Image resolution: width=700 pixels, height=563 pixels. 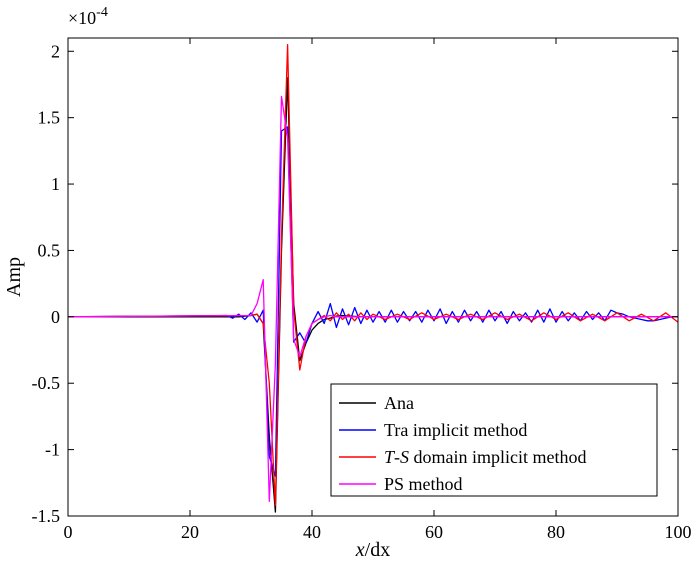 I want to click on legend-label-2: T-S domain implicit method, so click(x=485, y=457).